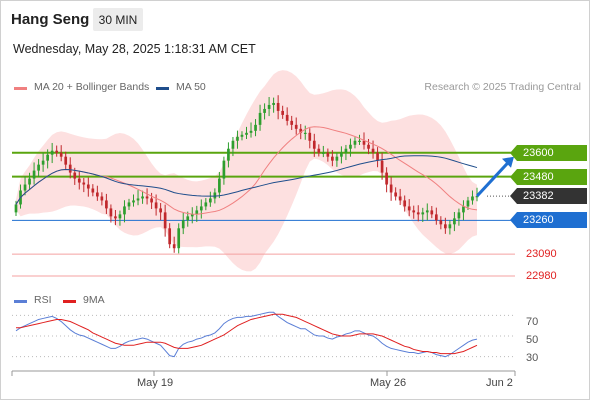  I want to click on ma20-swatch-icon, so click(20, 88).